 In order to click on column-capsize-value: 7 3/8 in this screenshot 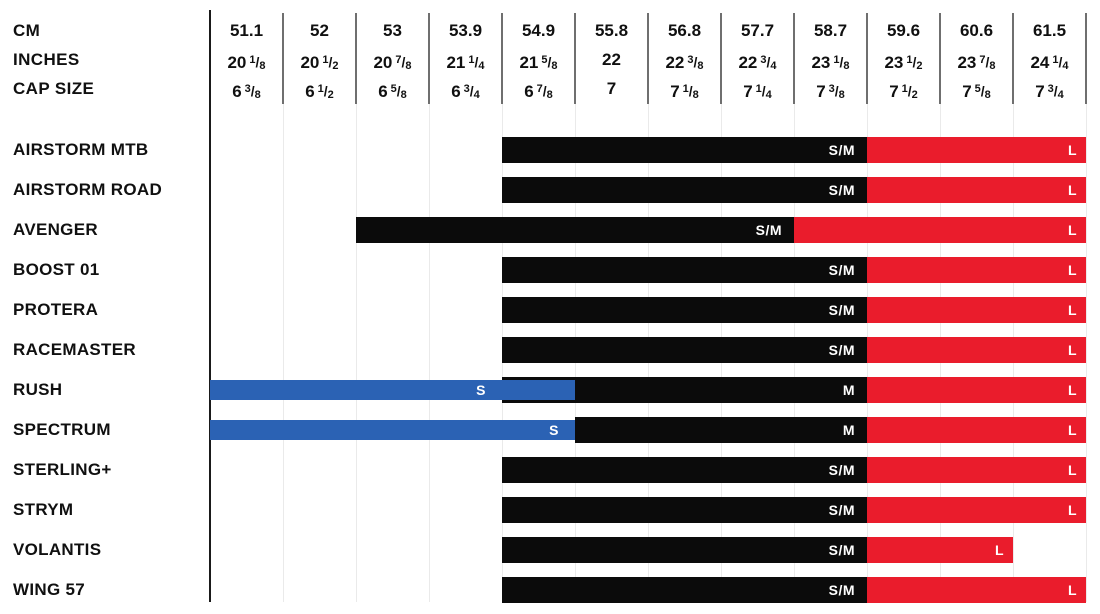, I will do `click(830, 92)`.